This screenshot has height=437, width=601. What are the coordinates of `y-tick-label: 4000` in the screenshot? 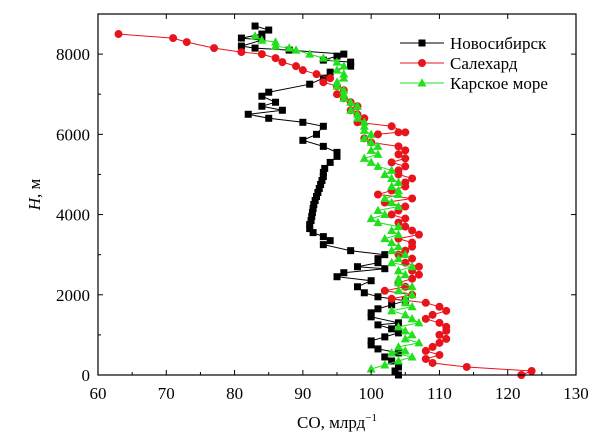 It's located at (73, 215).